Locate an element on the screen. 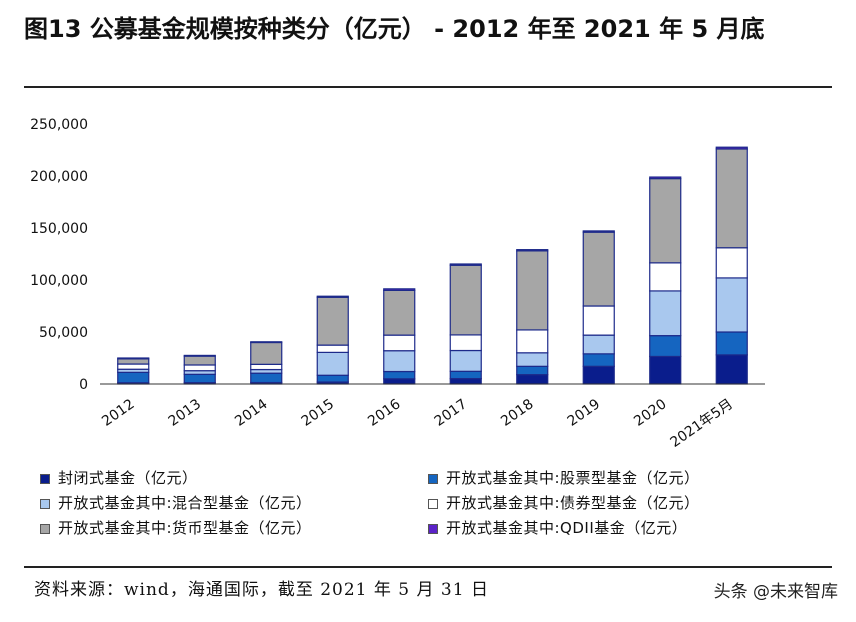  y-tick-label: 200,000 is located at coordinates (59, 177).